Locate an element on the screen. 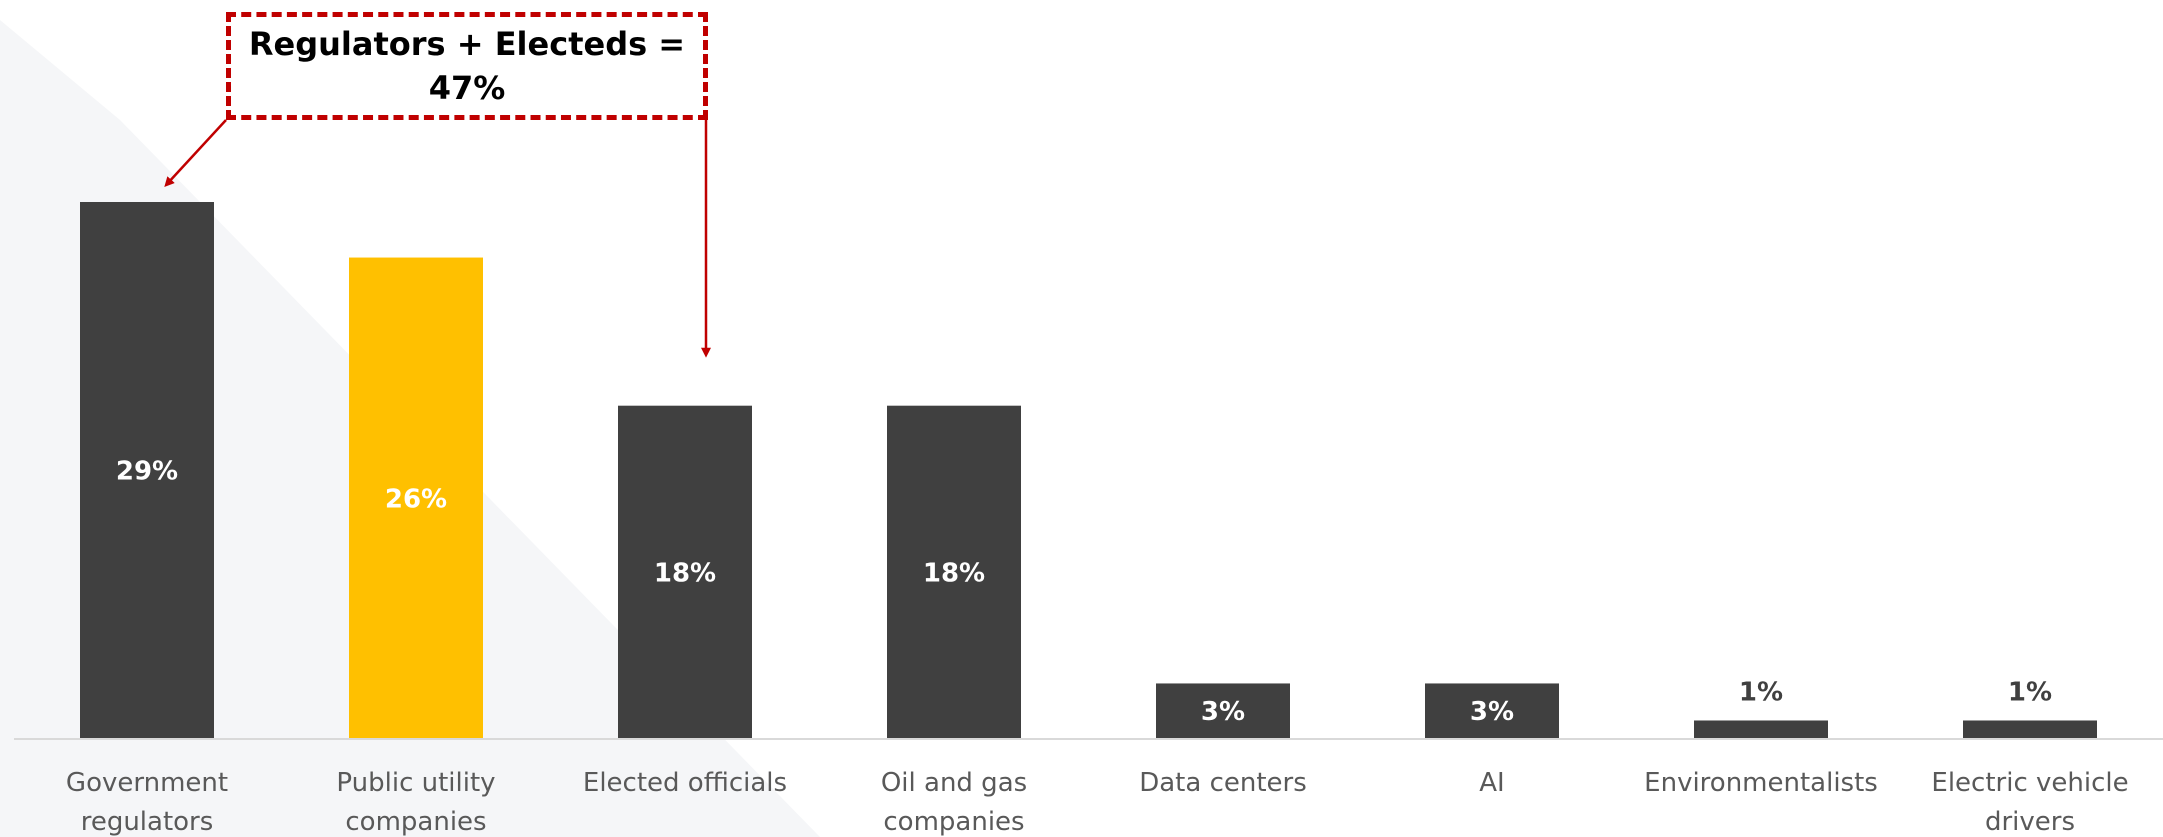  bar-value-label-3: 18% is located at coordinates (954, 573).